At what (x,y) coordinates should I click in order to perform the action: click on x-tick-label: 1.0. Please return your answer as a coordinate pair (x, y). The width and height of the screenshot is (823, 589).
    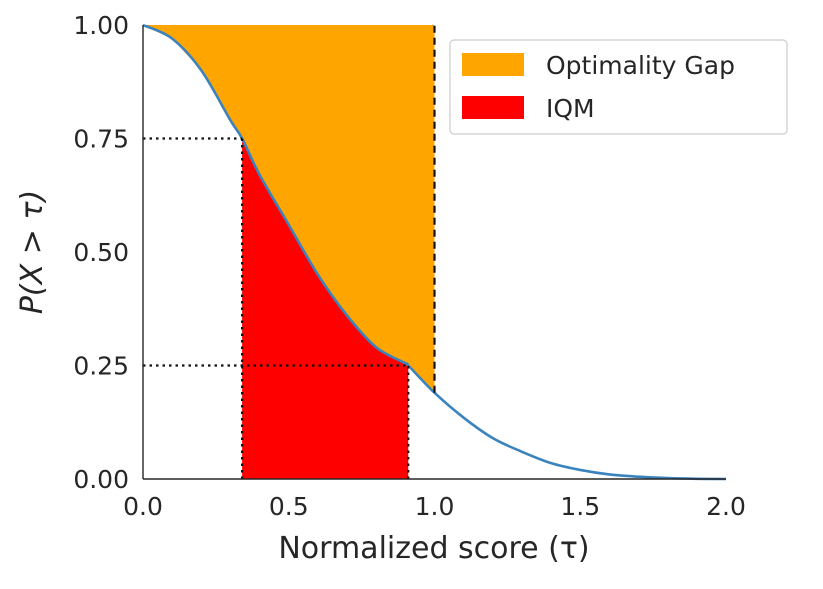
    Looking at the image, I should click on (435, 506).